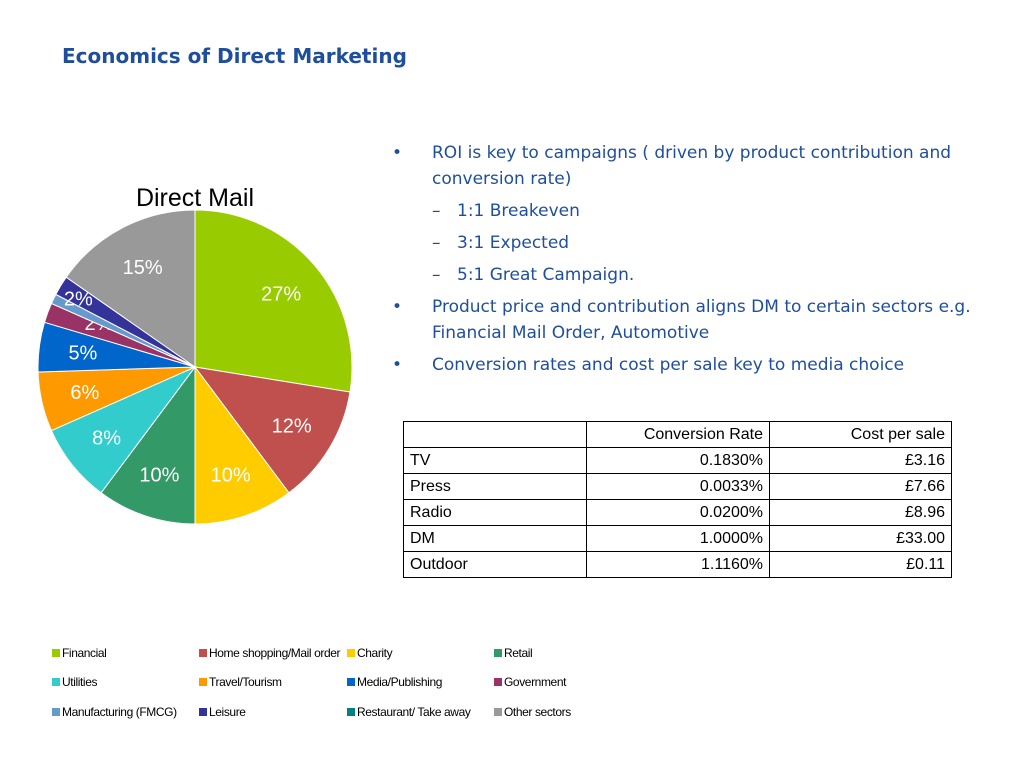  Describe the element at coordinates (281, 295) in the screenshot. I see `slice-label: 27%` at that location.